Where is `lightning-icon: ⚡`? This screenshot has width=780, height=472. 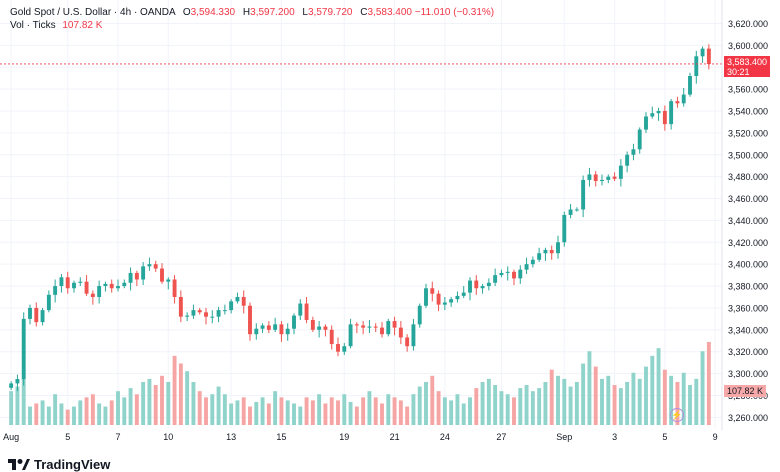
lightning-icon: ⚡ is located at coordinates (677, 415).